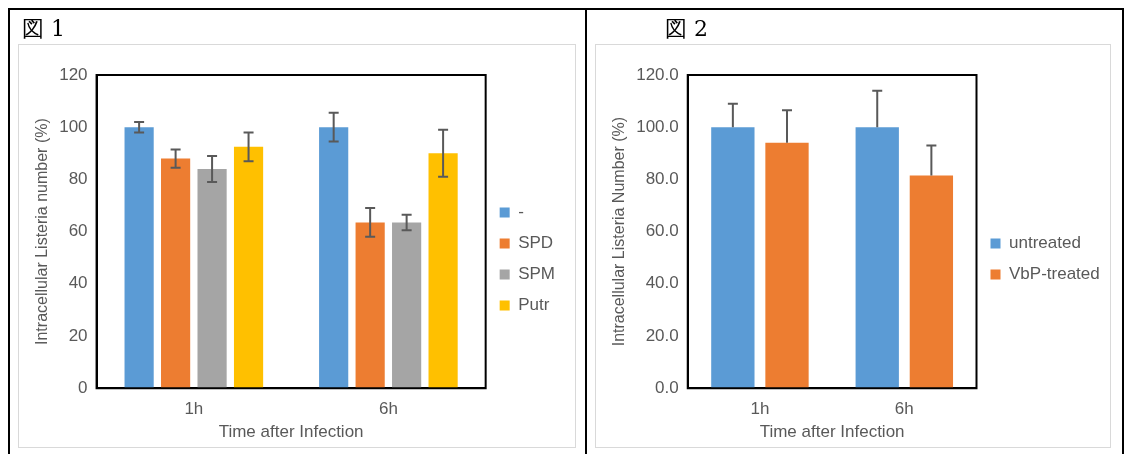 The image size is (1132, 462). I want to click on legend-label: SPM, so click(536, 274).